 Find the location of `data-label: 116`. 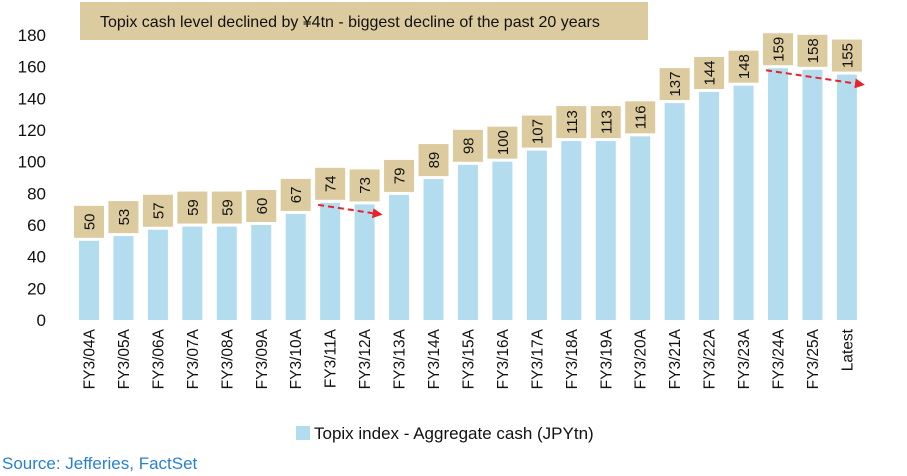

data-label: 116 is located at coordinates (641, 117).